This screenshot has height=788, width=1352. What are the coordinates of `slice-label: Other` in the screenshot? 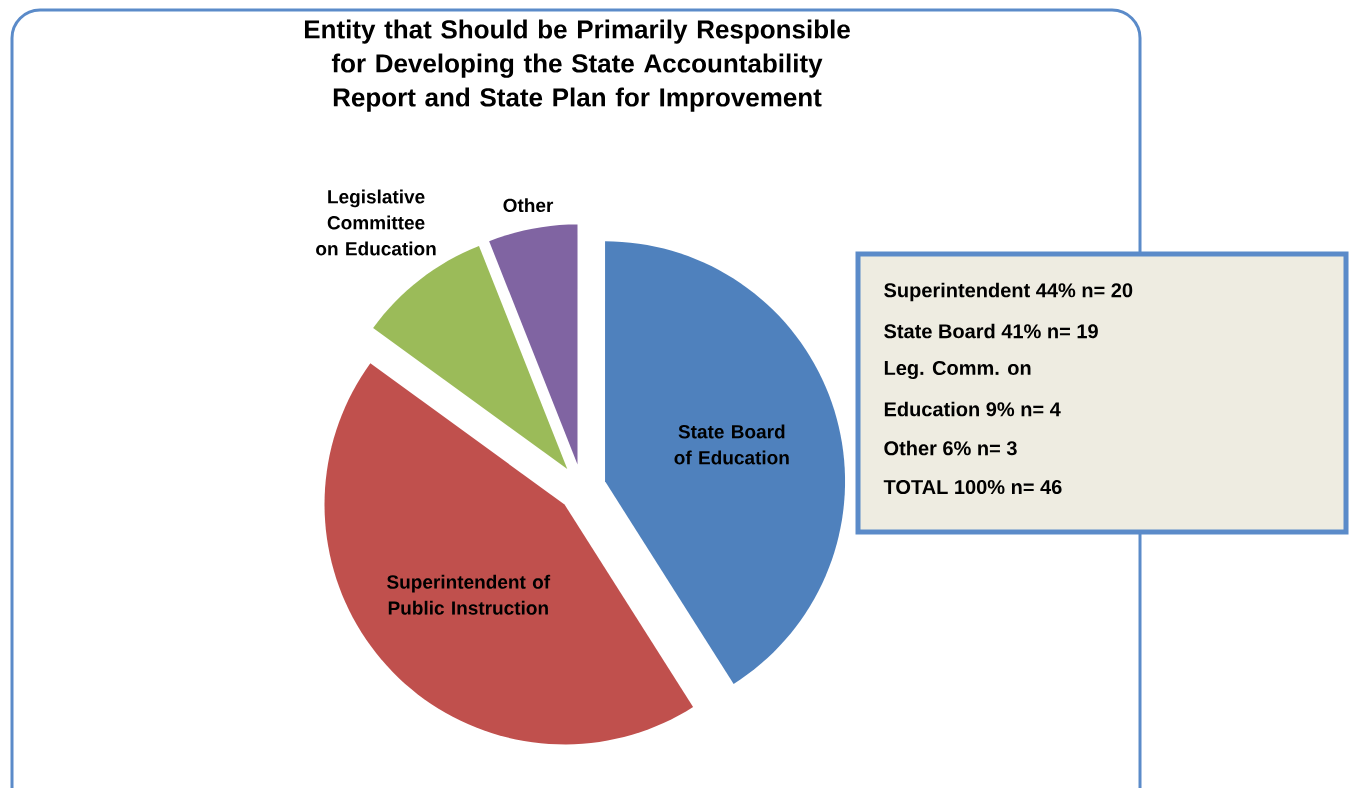 It's located at (528, 205).